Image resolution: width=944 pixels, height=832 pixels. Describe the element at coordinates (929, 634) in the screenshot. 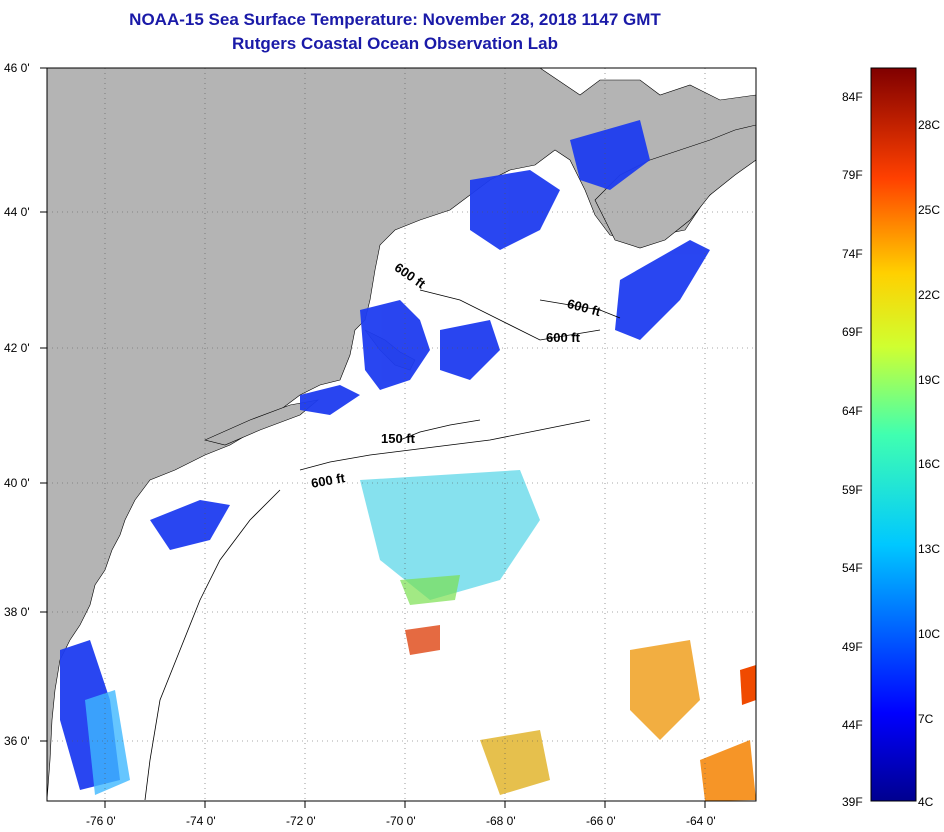

I see `colorbar-label-c: 10C` at that location.